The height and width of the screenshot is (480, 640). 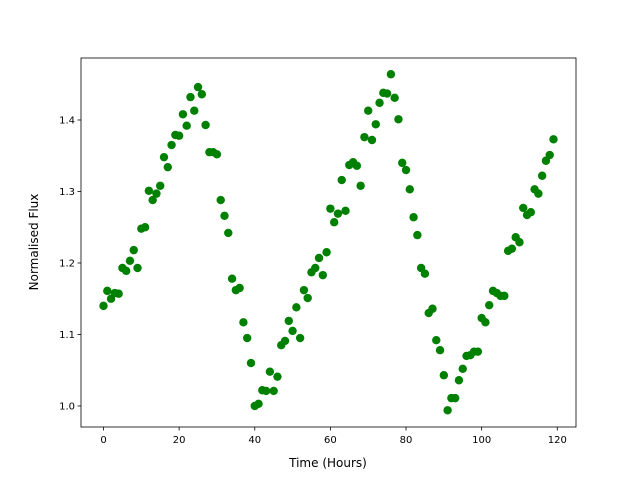 What do you see at coordinates (67, 335) in the screenshot?
I see `y-tick-label: 1.1` at bounding box center [67, 335].